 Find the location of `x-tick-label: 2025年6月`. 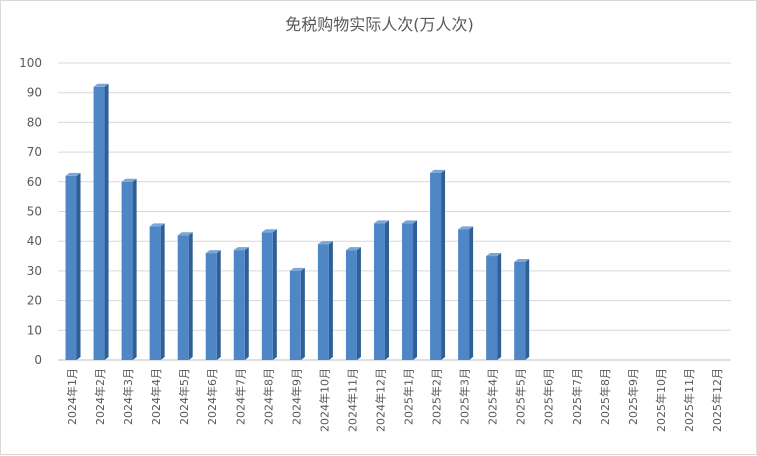

x-tick-label: 2025年6月 is located at coordinates (549, 396).